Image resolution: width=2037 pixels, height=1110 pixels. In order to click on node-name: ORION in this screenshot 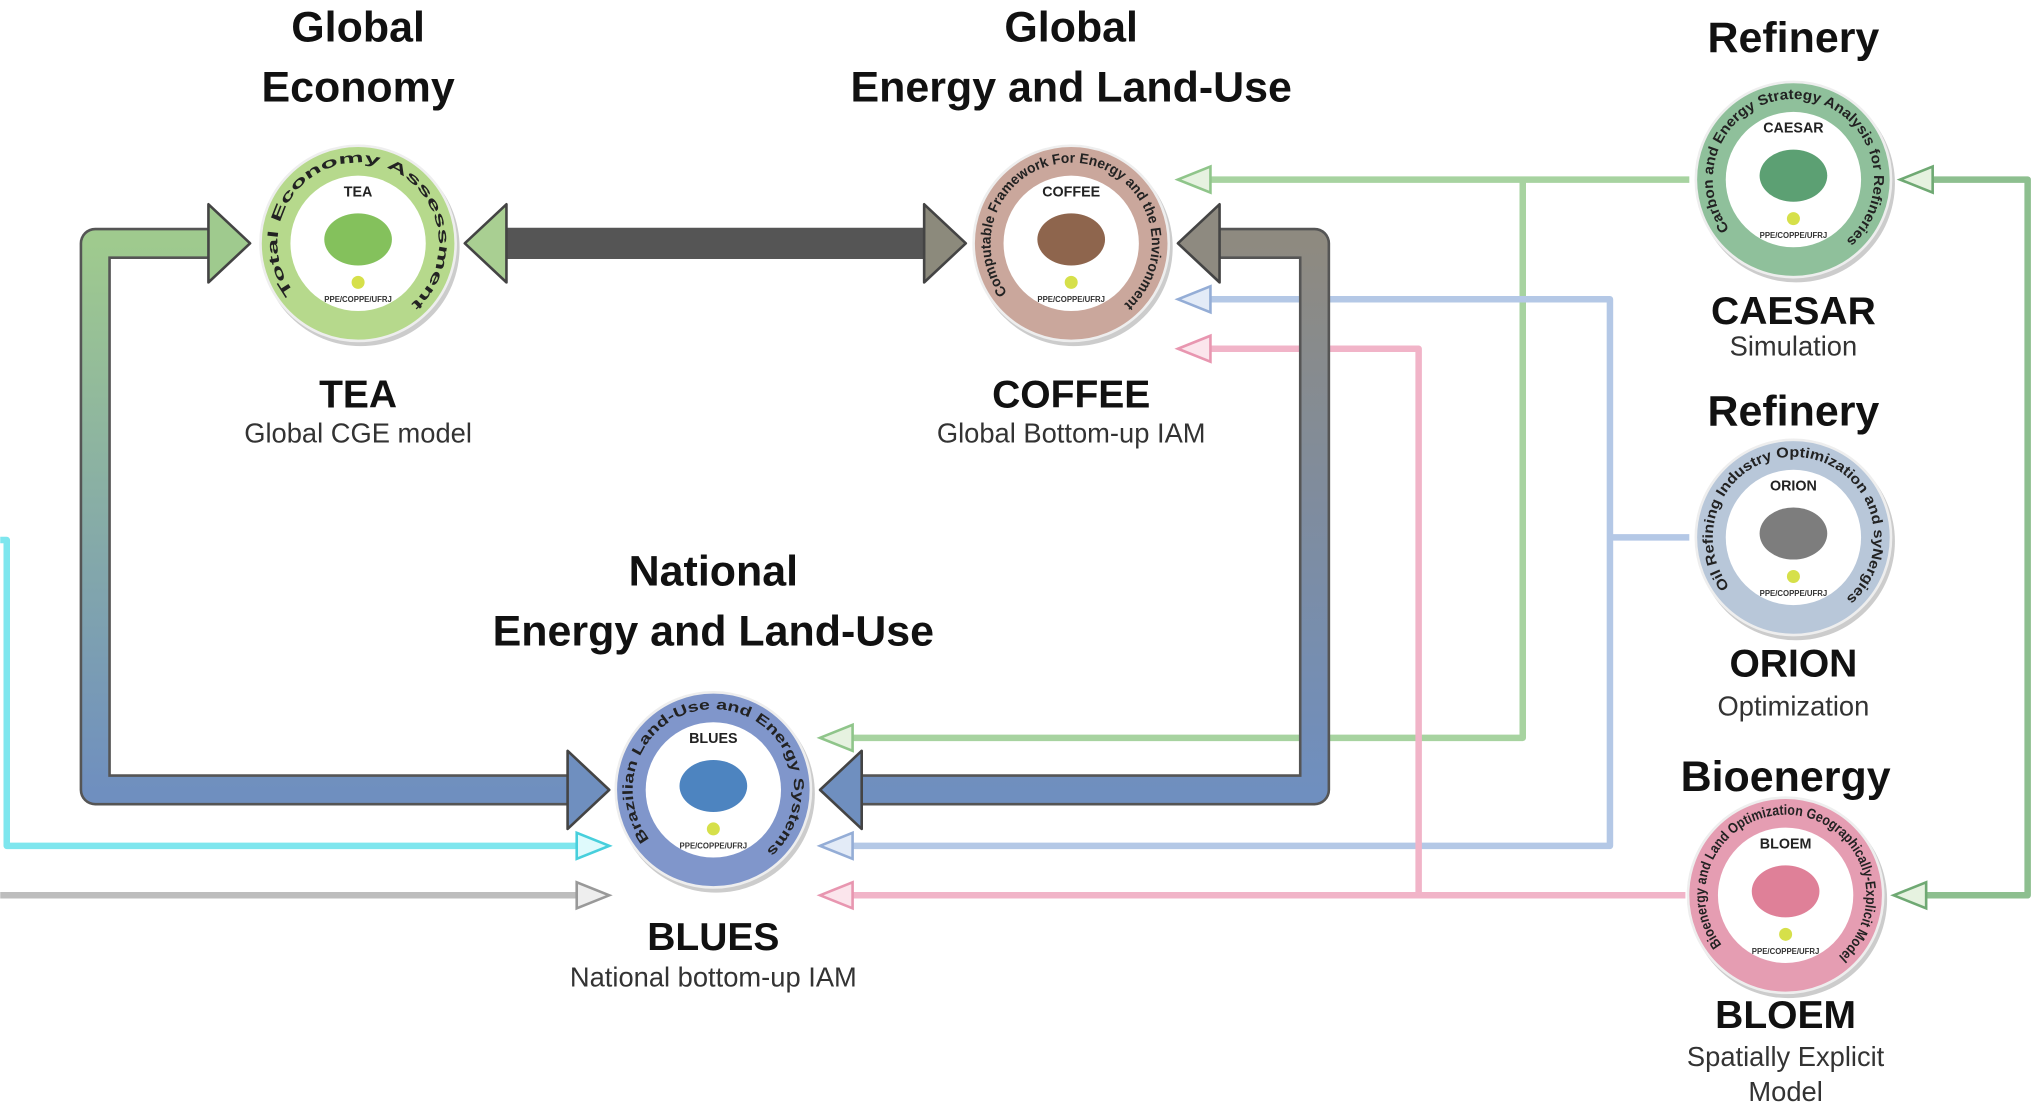, I will do `click(1793, 664)`.